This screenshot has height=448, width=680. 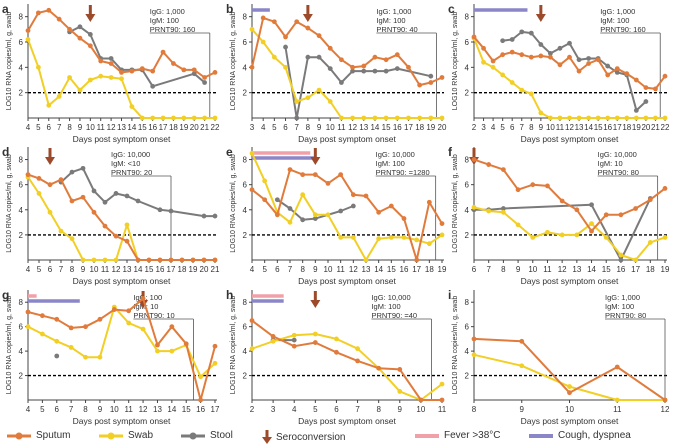 What do you see at coordinates (341, 211) in the screenshot?
I see `stool-point-e` at bounding box center [341, 211].